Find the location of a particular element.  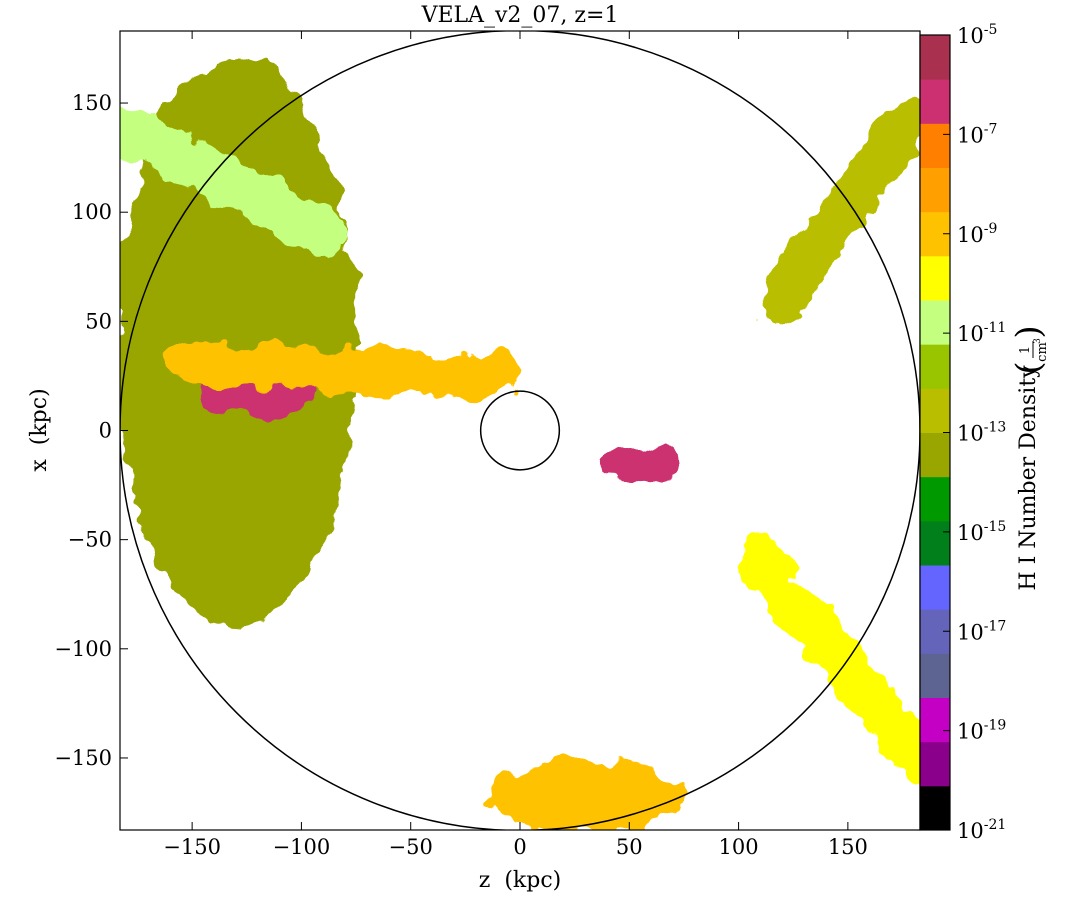

density-region-upper-left-filament is located at coordinates (233, 179).